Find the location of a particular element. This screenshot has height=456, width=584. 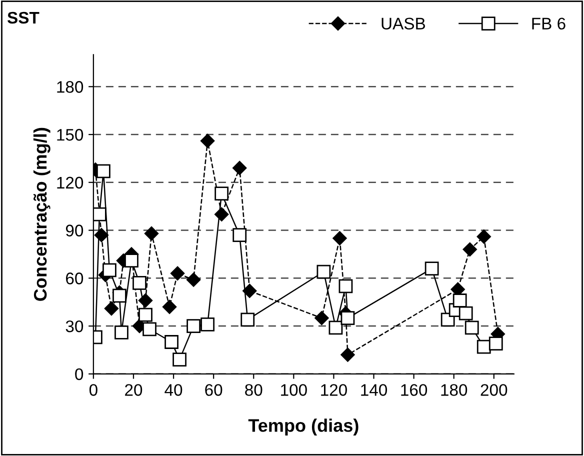

legend-label: UASB is located at coordinates (404, 24).